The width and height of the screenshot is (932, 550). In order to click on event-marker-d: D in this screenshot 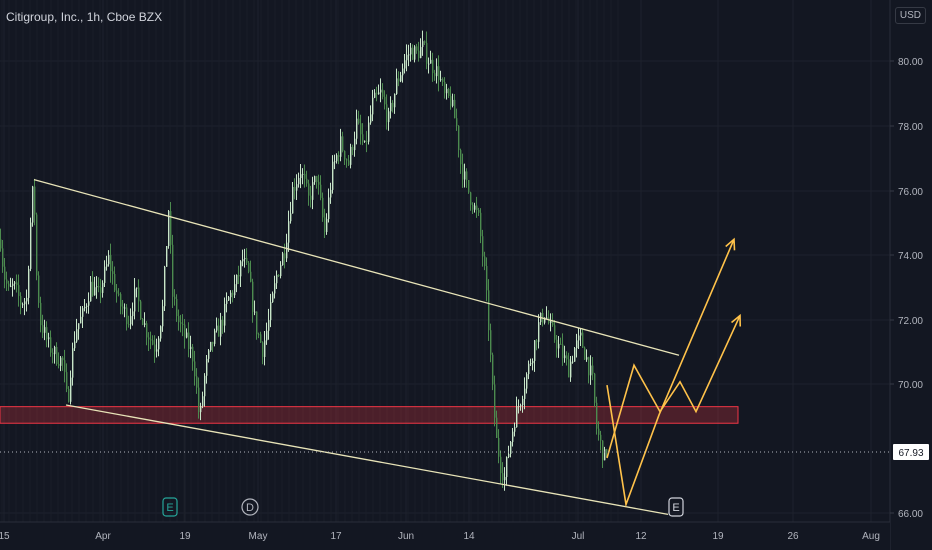, I will do `click(250, 507)`.